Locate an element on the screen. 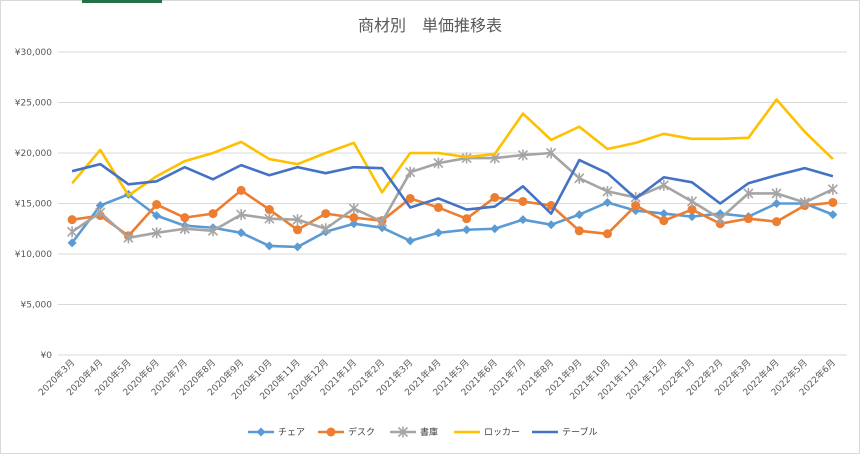  legend-item: デスク is located at coordinates (346, 432).